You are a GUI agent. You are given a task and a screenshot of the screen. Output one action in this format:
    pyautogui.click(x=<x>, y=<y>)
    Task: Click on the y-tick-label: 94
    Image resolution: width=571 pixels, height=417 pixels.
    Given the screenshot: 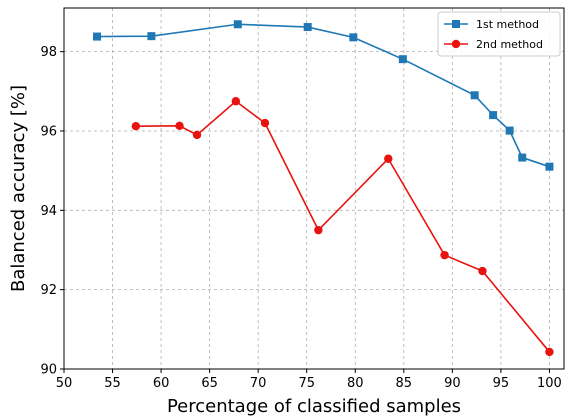 What is the action you would take?
    pyautogui.click(x=48, y=211)
    